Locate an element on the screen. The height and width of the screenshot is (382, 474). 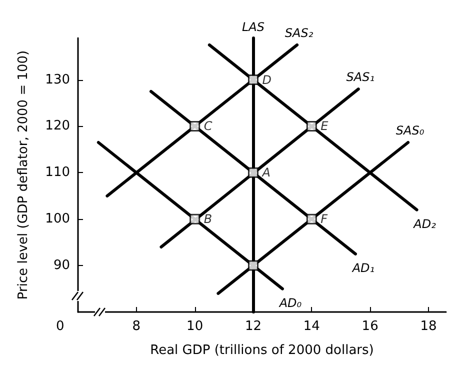
series-label: AD₀ is located at coordinates (290, 303).